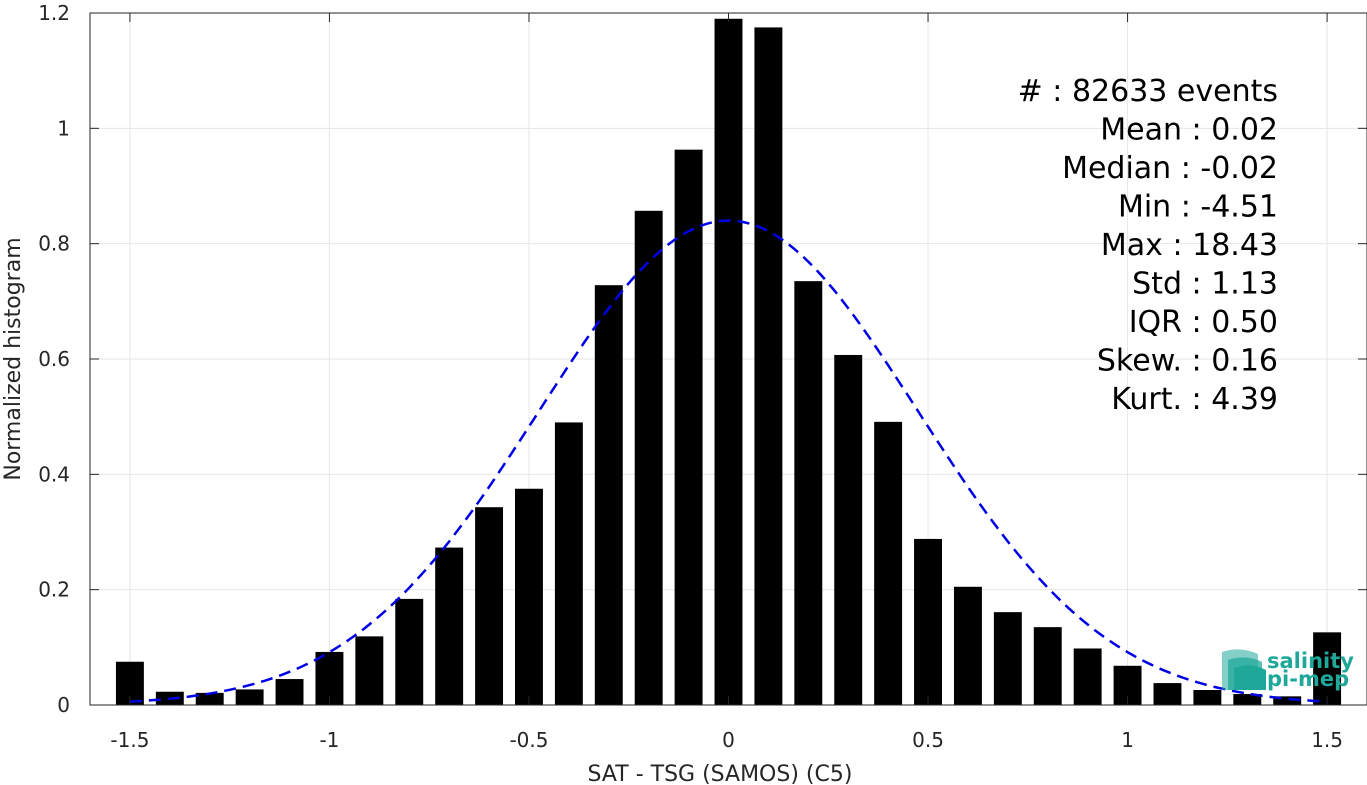  What do you see at coordinates (1148, 91) in the screenshot?
I see `stat-line: # : 82633 events` at bounding box center [1148, 91].